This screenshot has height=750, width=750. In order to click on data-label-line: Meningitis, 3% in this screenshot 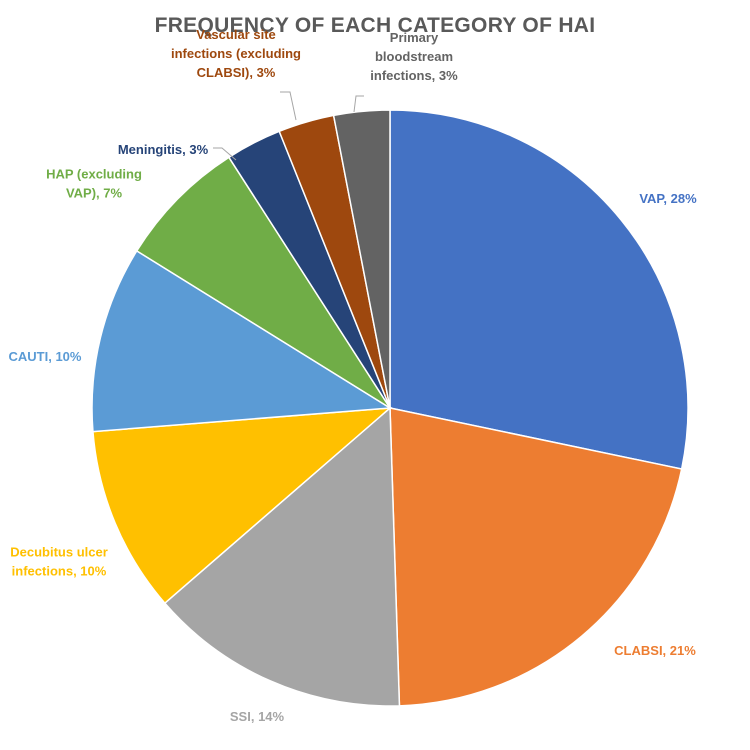, I will do `click(163, 149)`.